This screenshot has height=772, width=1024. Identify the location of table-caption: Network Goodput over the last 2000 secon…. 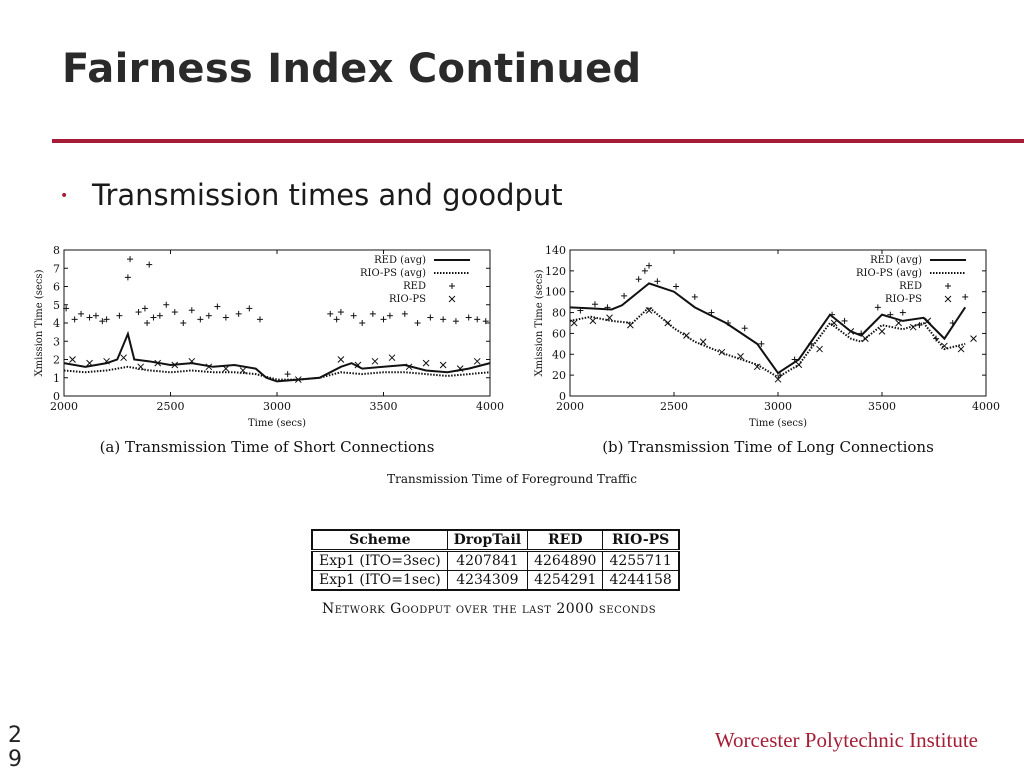
(489, 609).